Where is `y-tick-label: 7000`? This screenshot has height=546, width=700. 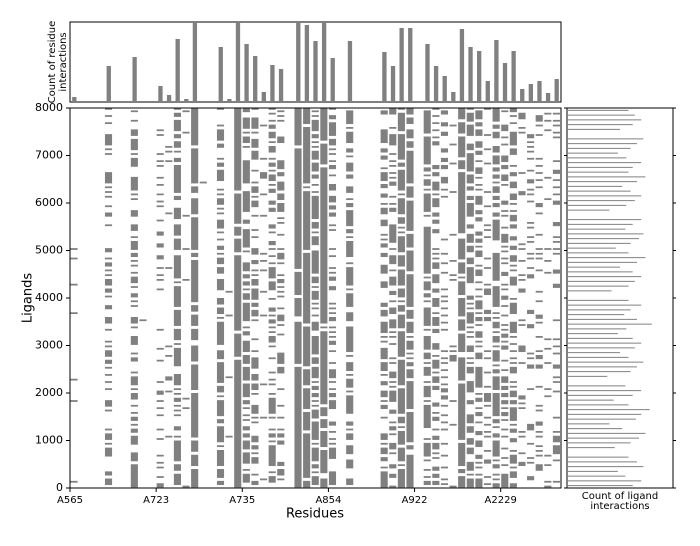
y-tick-label: 7000 is located at coordinates (49, 155).